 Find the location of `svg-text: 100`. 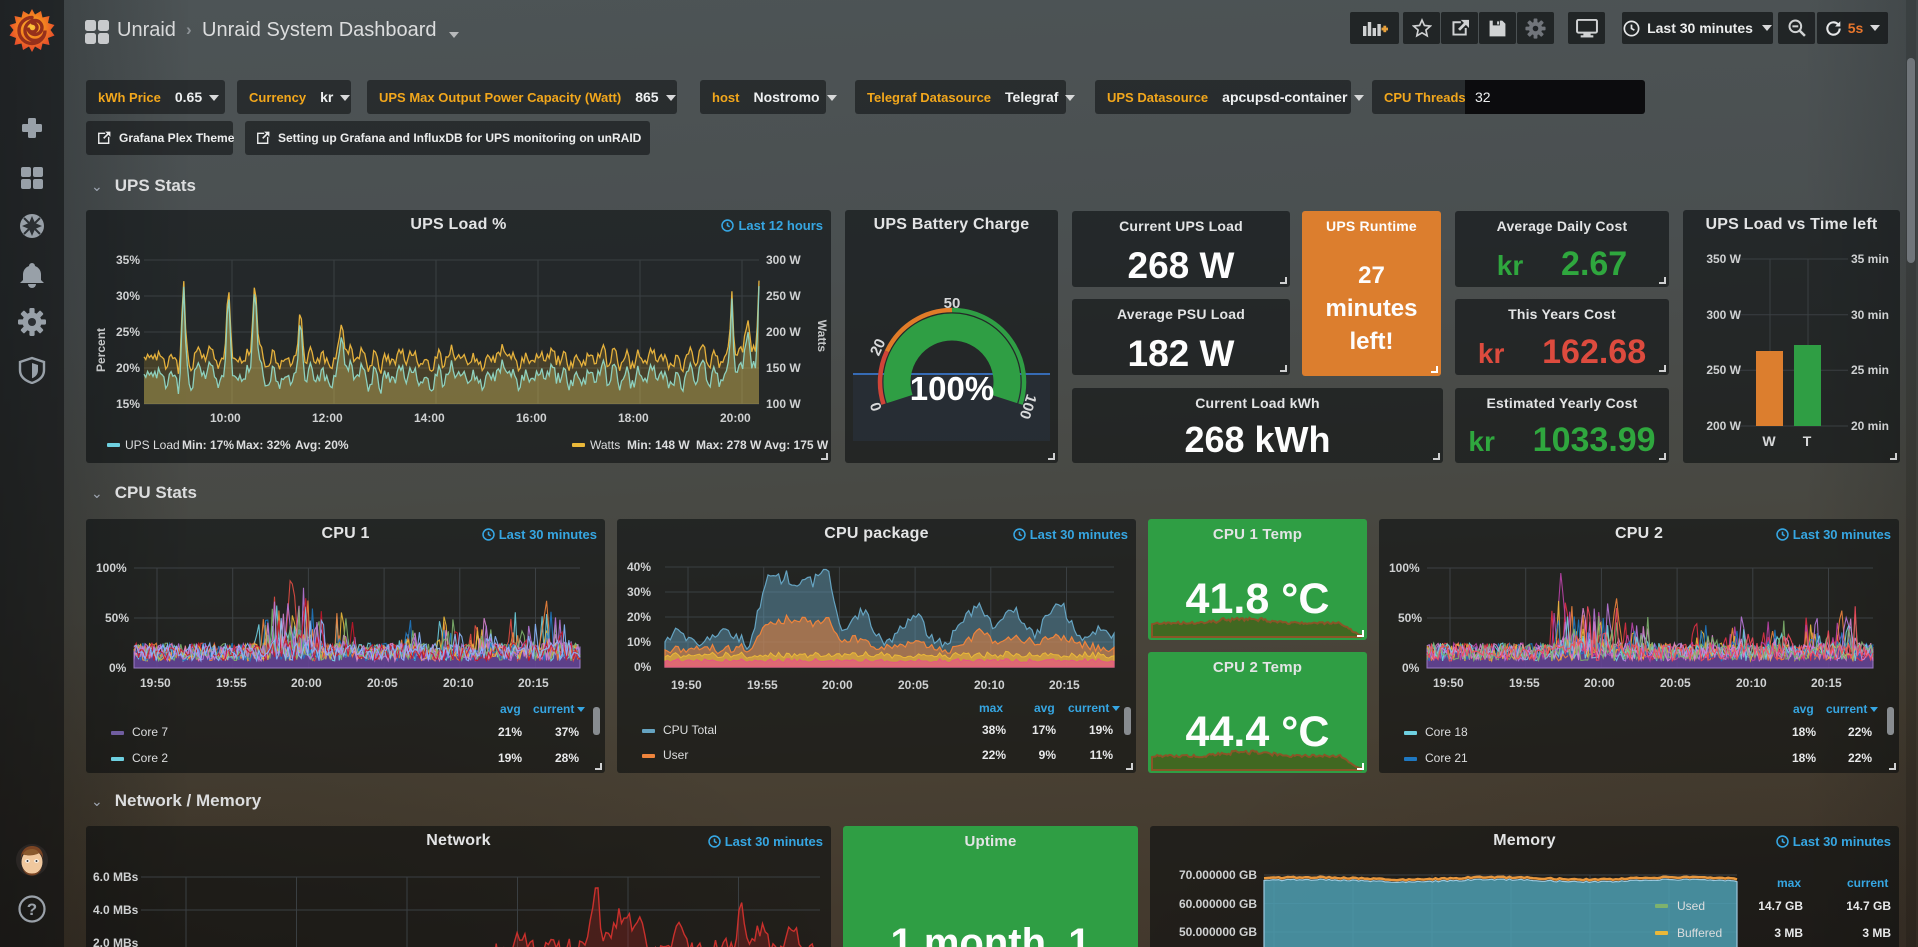

svg-text: 100 is located at coordinates (1028, 406).